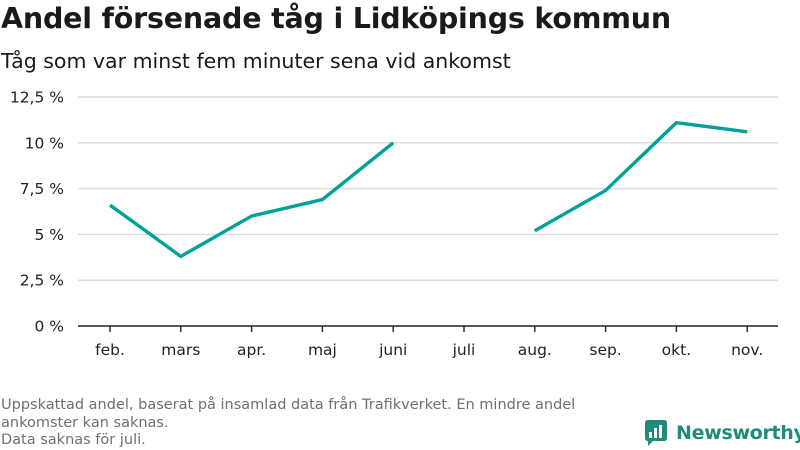  I want to click on x-tick-label: feb., so click(110, 350).